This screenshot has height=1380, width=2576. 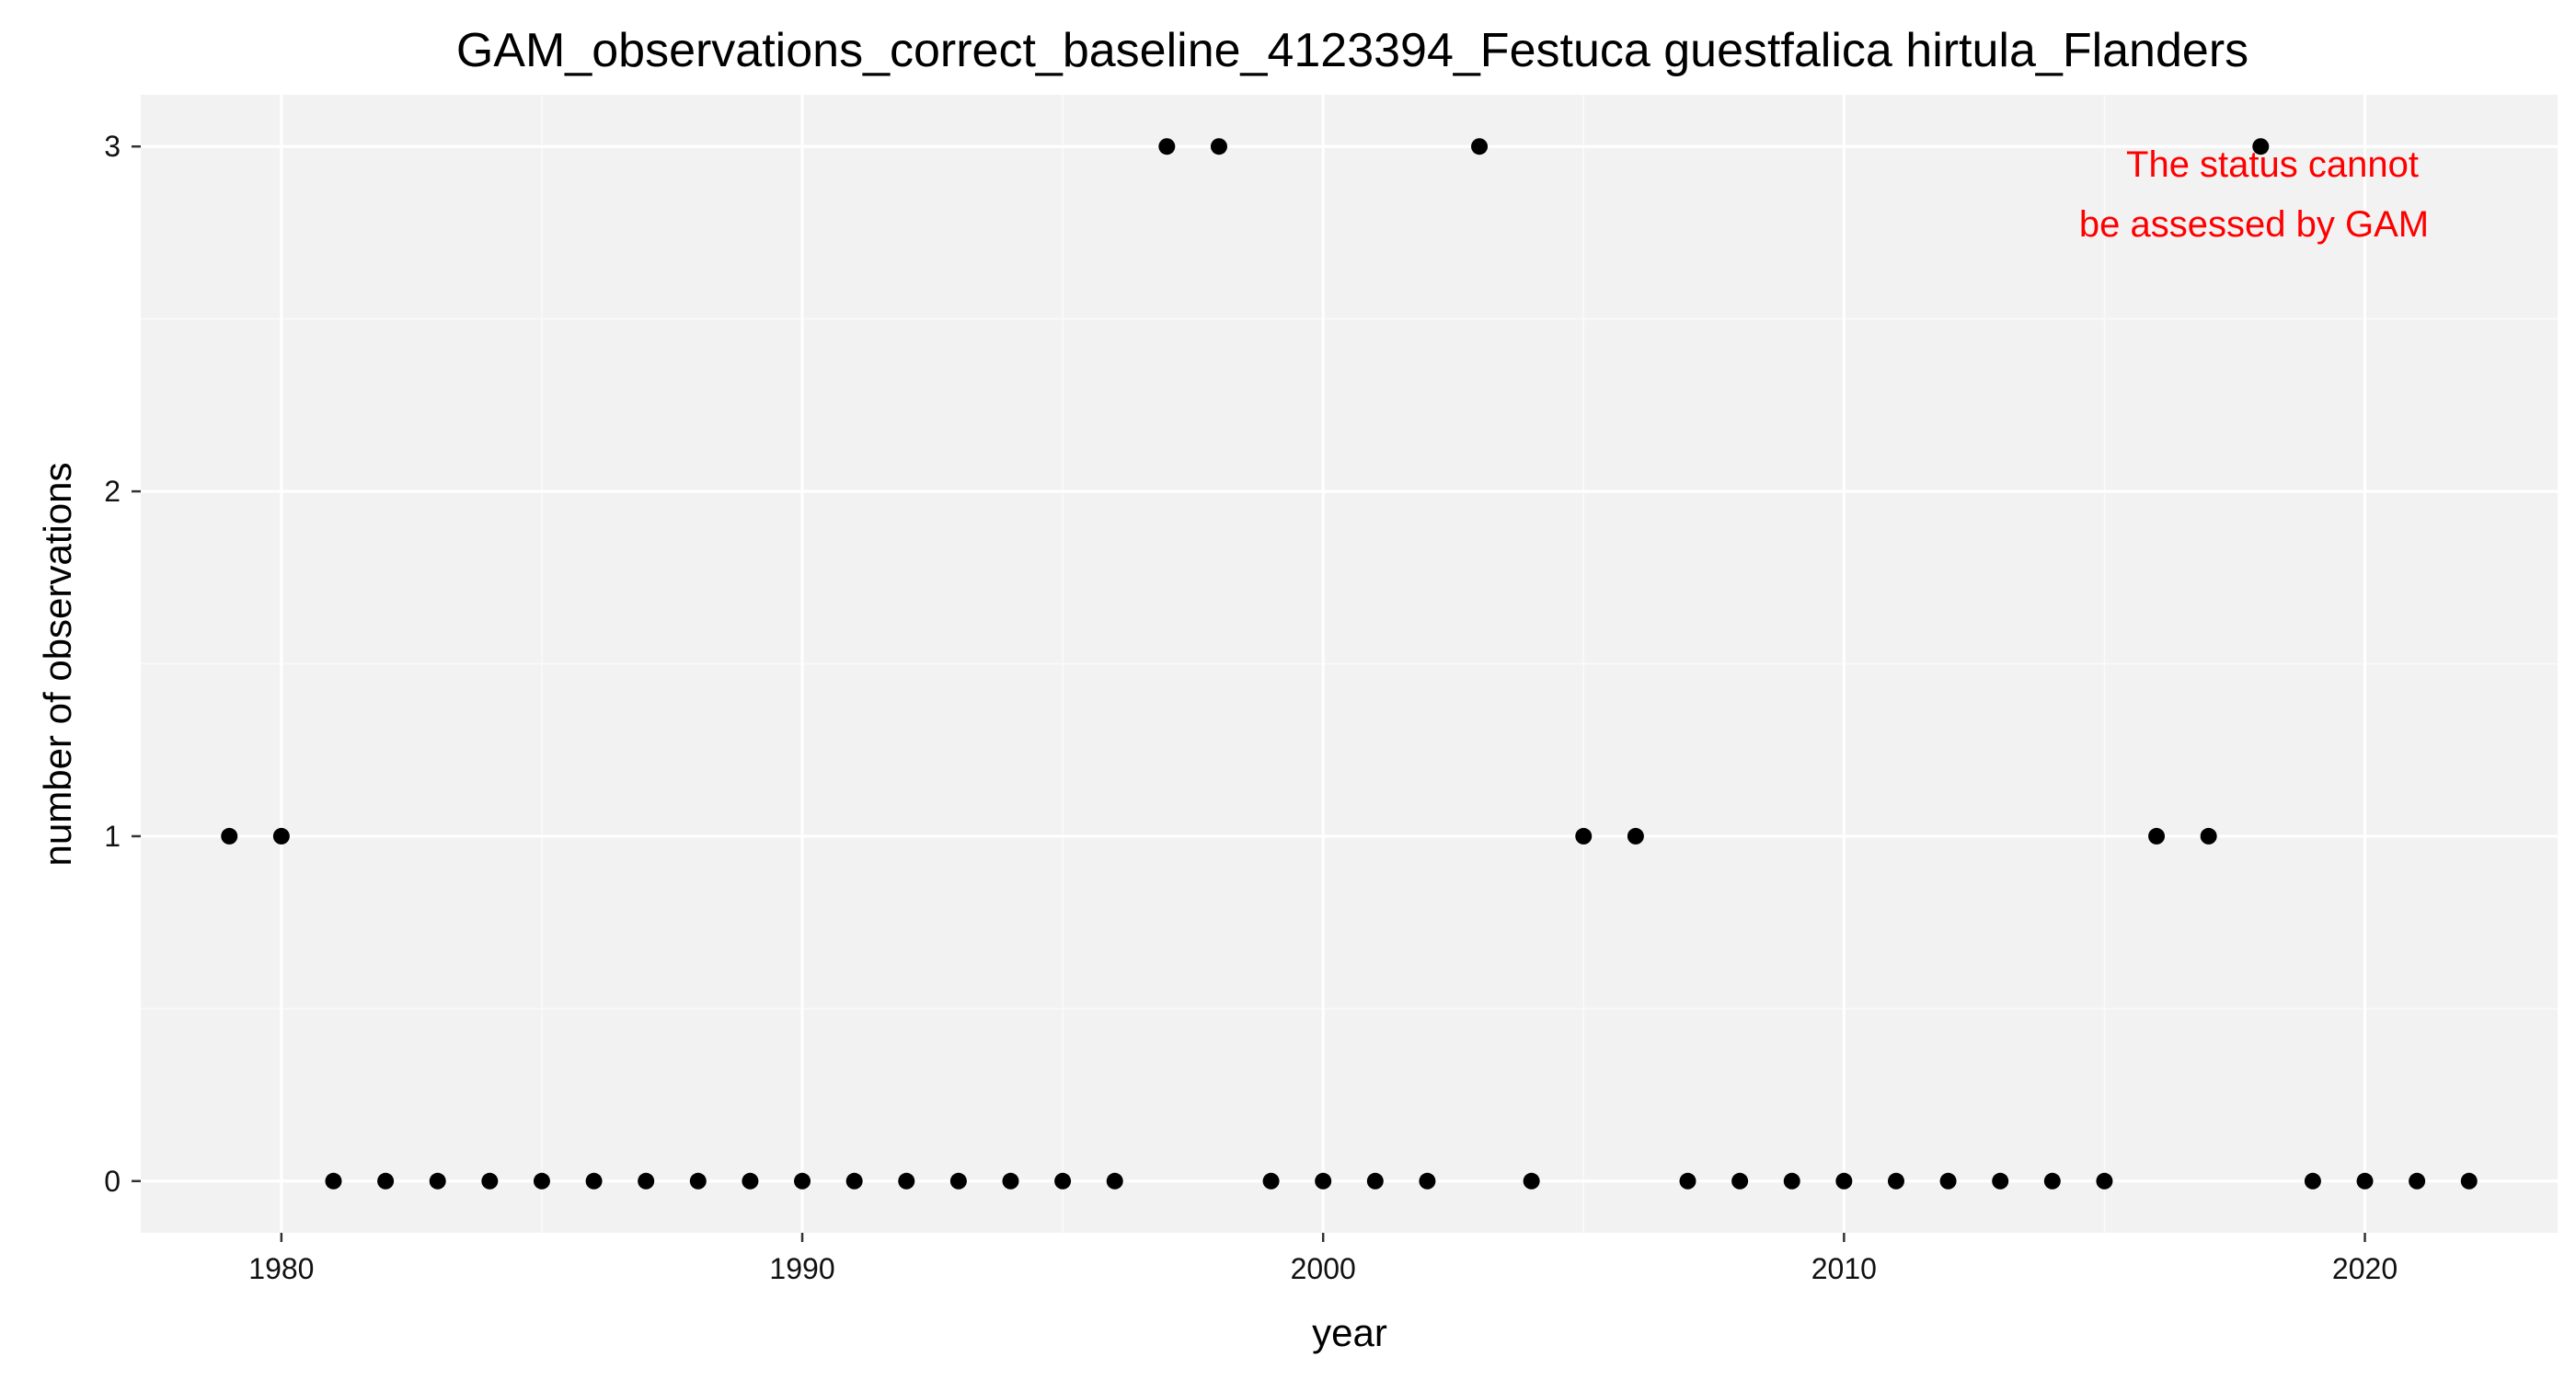 I want to click on x-tick-label: 1990, so click(x=801, y=1268).